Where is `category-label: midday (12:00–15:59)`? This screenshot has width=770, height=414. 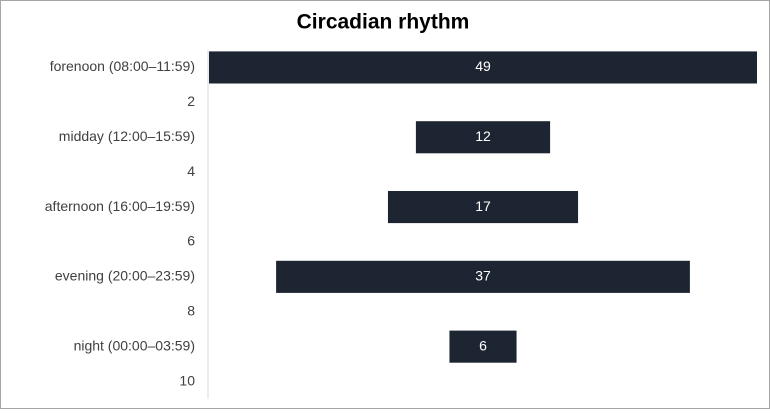 category-label: midday (12:00–15:59) is located at coordinates (127, 136).